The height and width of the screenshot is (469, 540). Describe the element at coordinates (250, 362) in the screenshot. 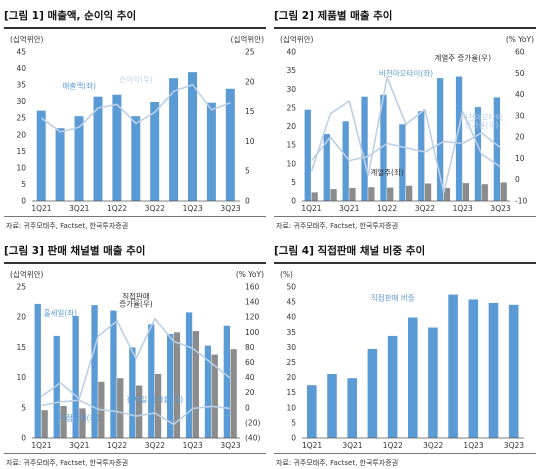

I see `y2-tick-label: 60` at that location.